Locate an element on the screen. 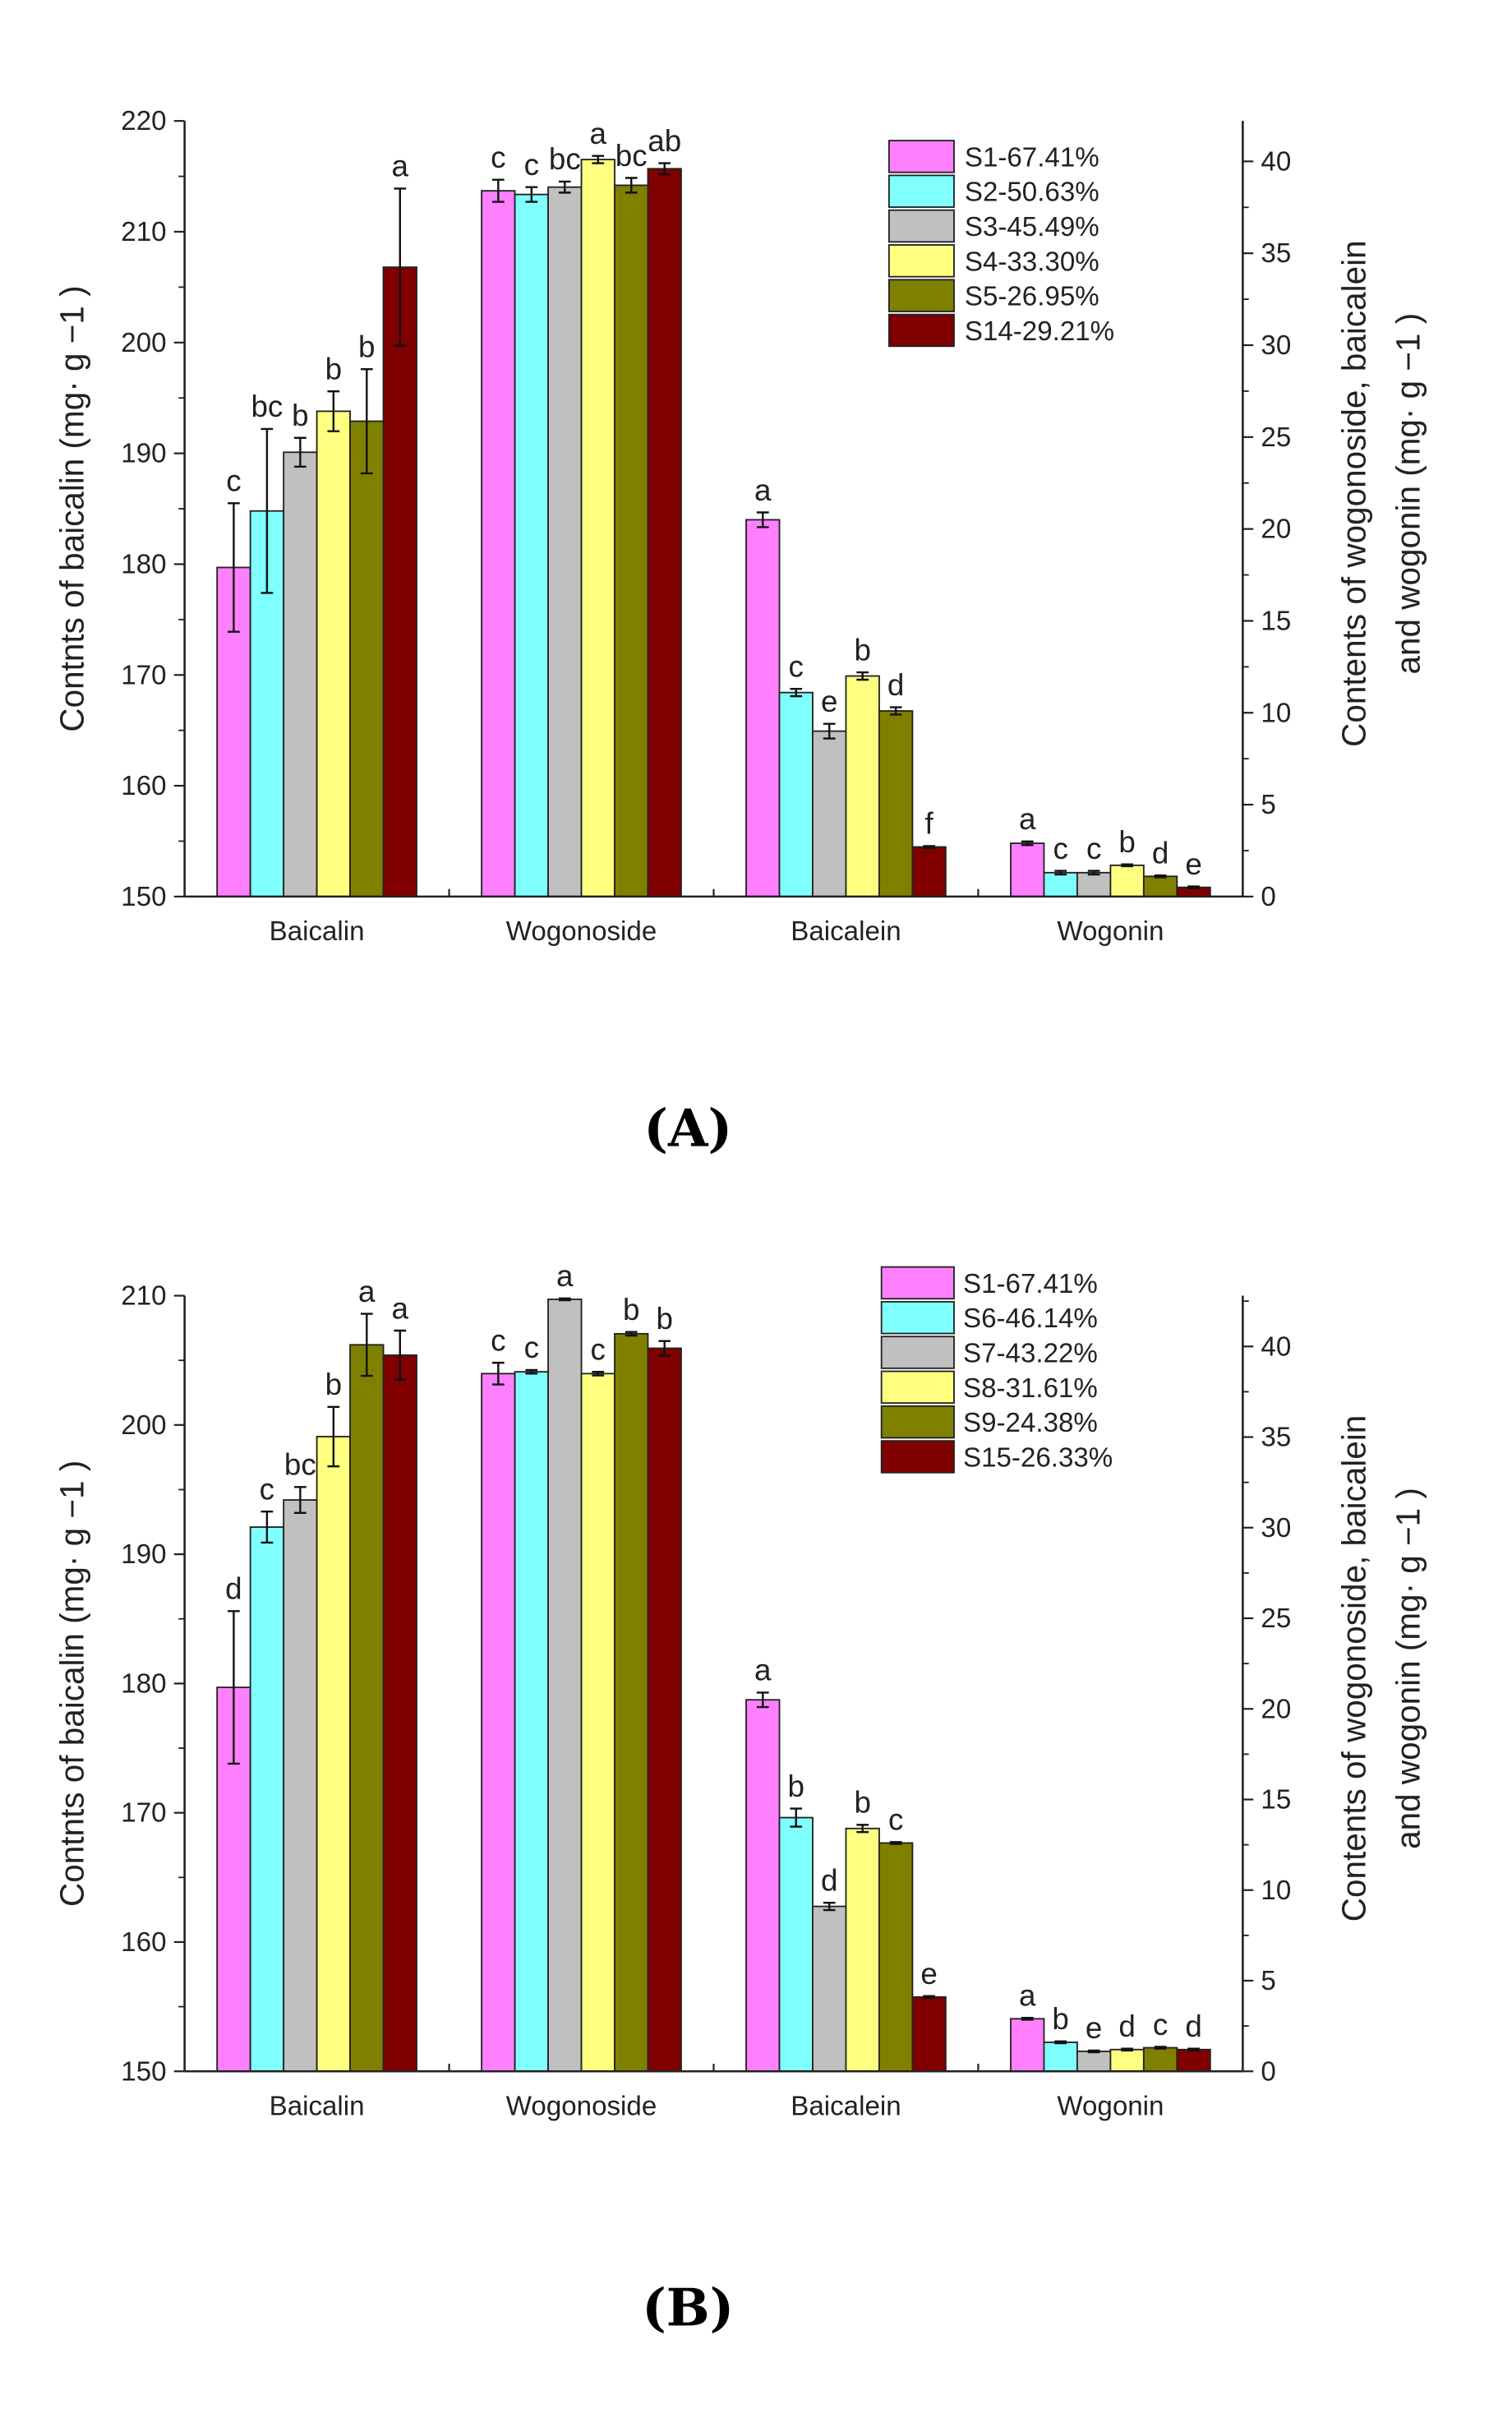 The width and height of the screenshot is (1512, 2413). right-y-tick-label: 10 is located at coordinates (1276, 713).